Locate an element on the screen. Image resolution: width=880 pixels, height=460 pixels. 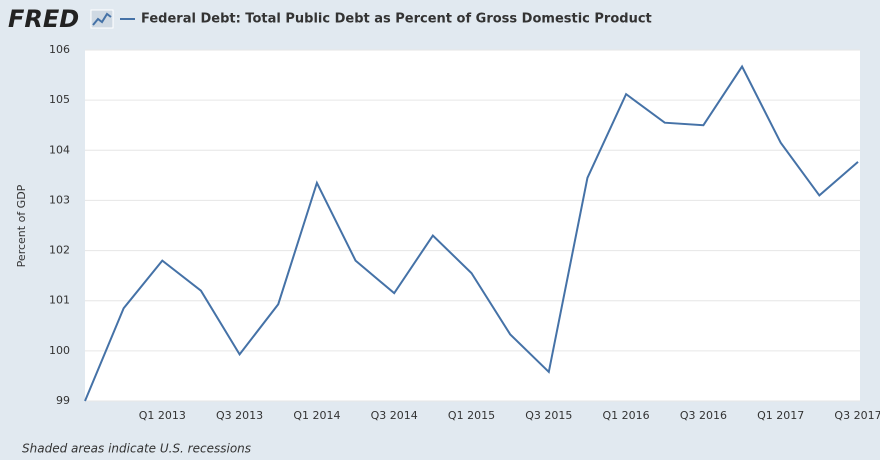
x-tick-label: Q3 2014 is located at coordinates (394, 415).